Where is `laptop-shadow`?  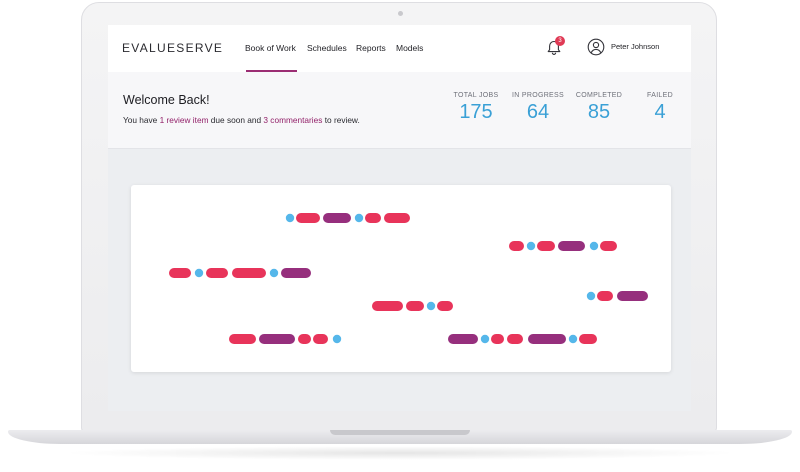
laptop-shadow is located at coordinates (400, 453).